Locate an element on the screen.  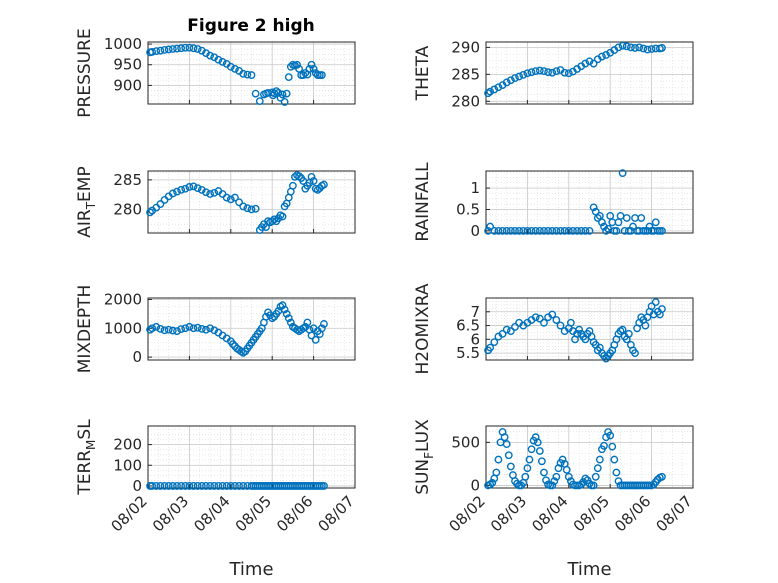
xtick-label: 08/04 is located at coordinates (211, 513).